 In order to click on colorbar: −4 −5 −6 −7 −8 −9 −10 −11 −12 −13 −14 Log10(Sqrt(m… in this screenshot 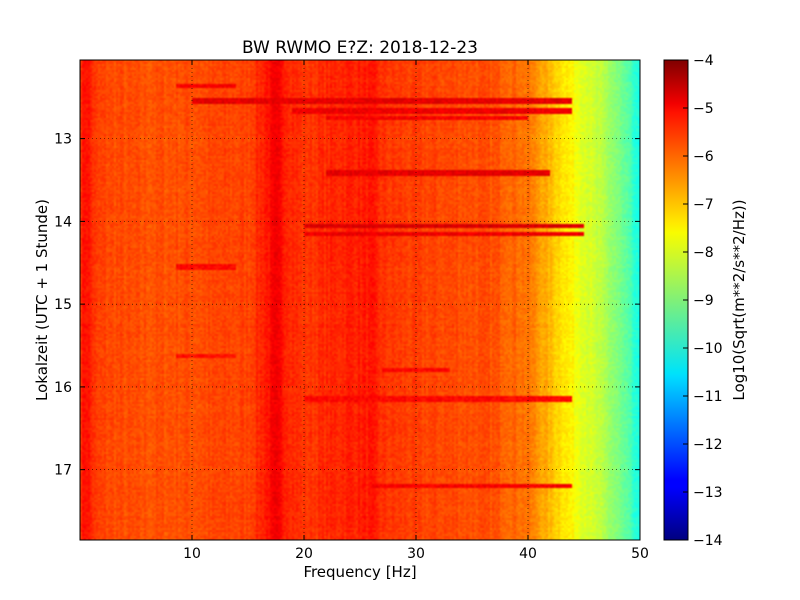, I will do `click(705, 301)`.